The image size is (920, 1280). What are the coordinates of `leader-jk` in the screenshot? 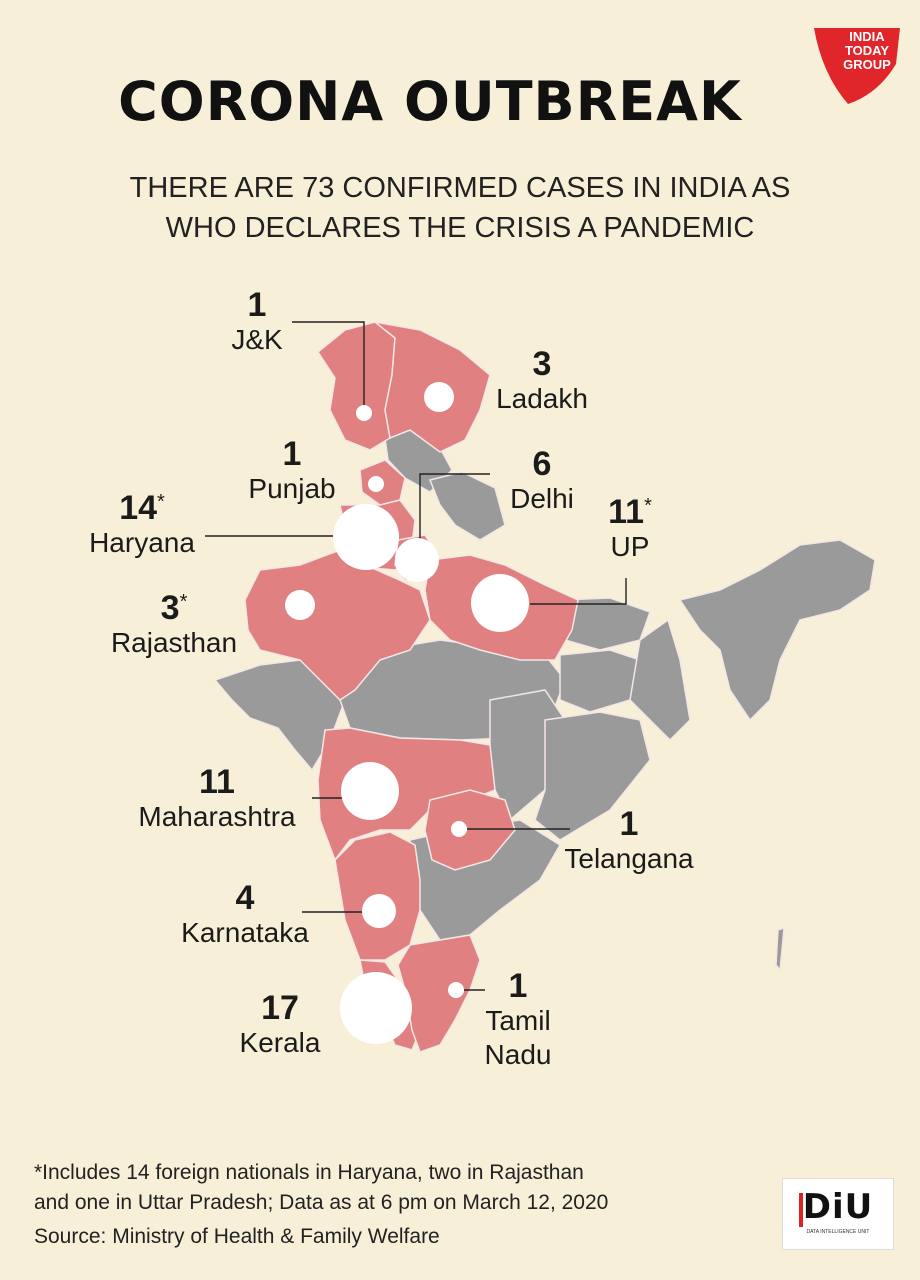 It's located at (328, 365).